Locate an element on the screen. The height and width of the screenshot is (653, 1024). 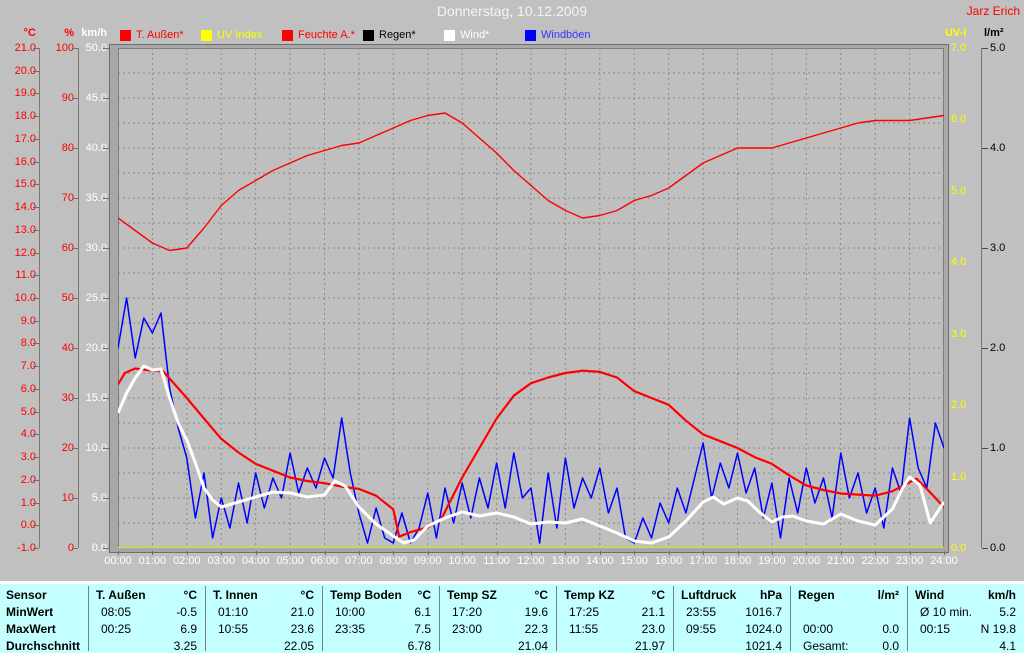
x-axis-label: 22:00 is located at coordinates (875, 561).